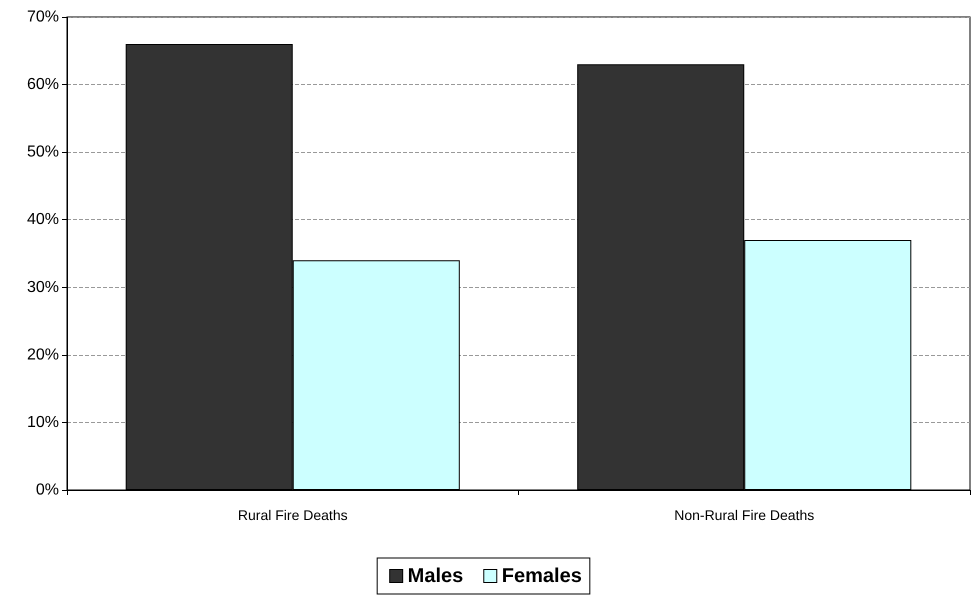  What do you see at coordinates (42, 287) in the screenshot?
I see `y-tick-label: 30%` at bounding box center [42, 287].